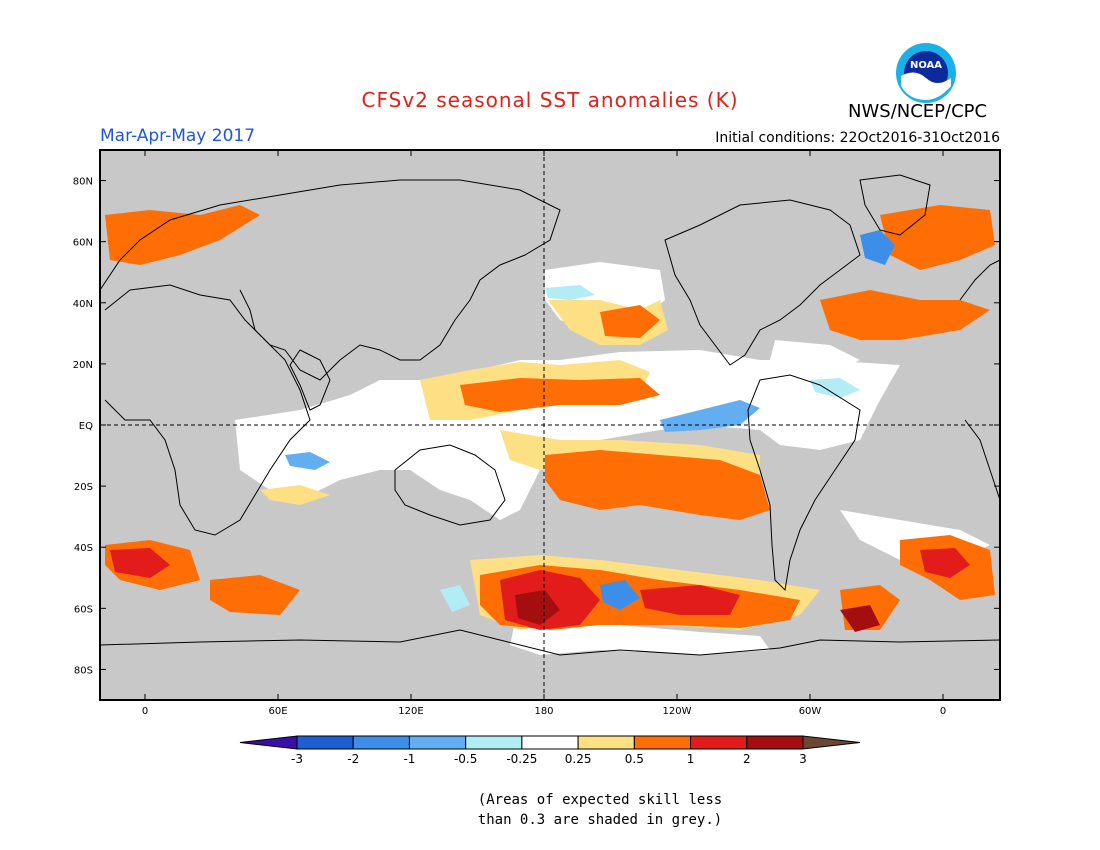 The image size is (1100, 850). I want to click on colorbar-label: -0.5, so click(465, 759).